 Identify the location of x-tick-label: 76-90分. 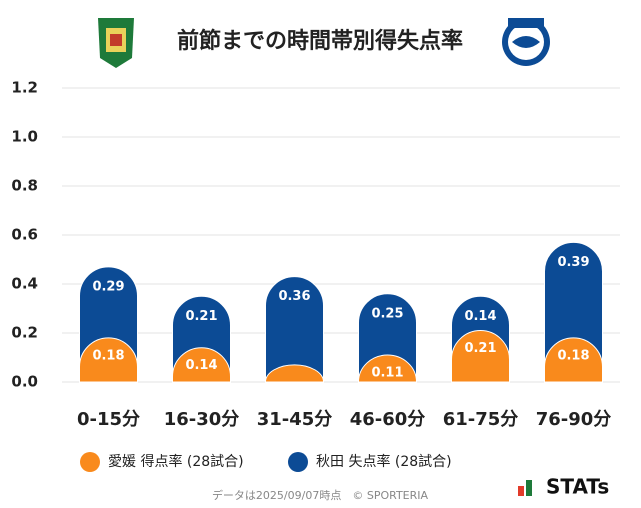
(574, 419).